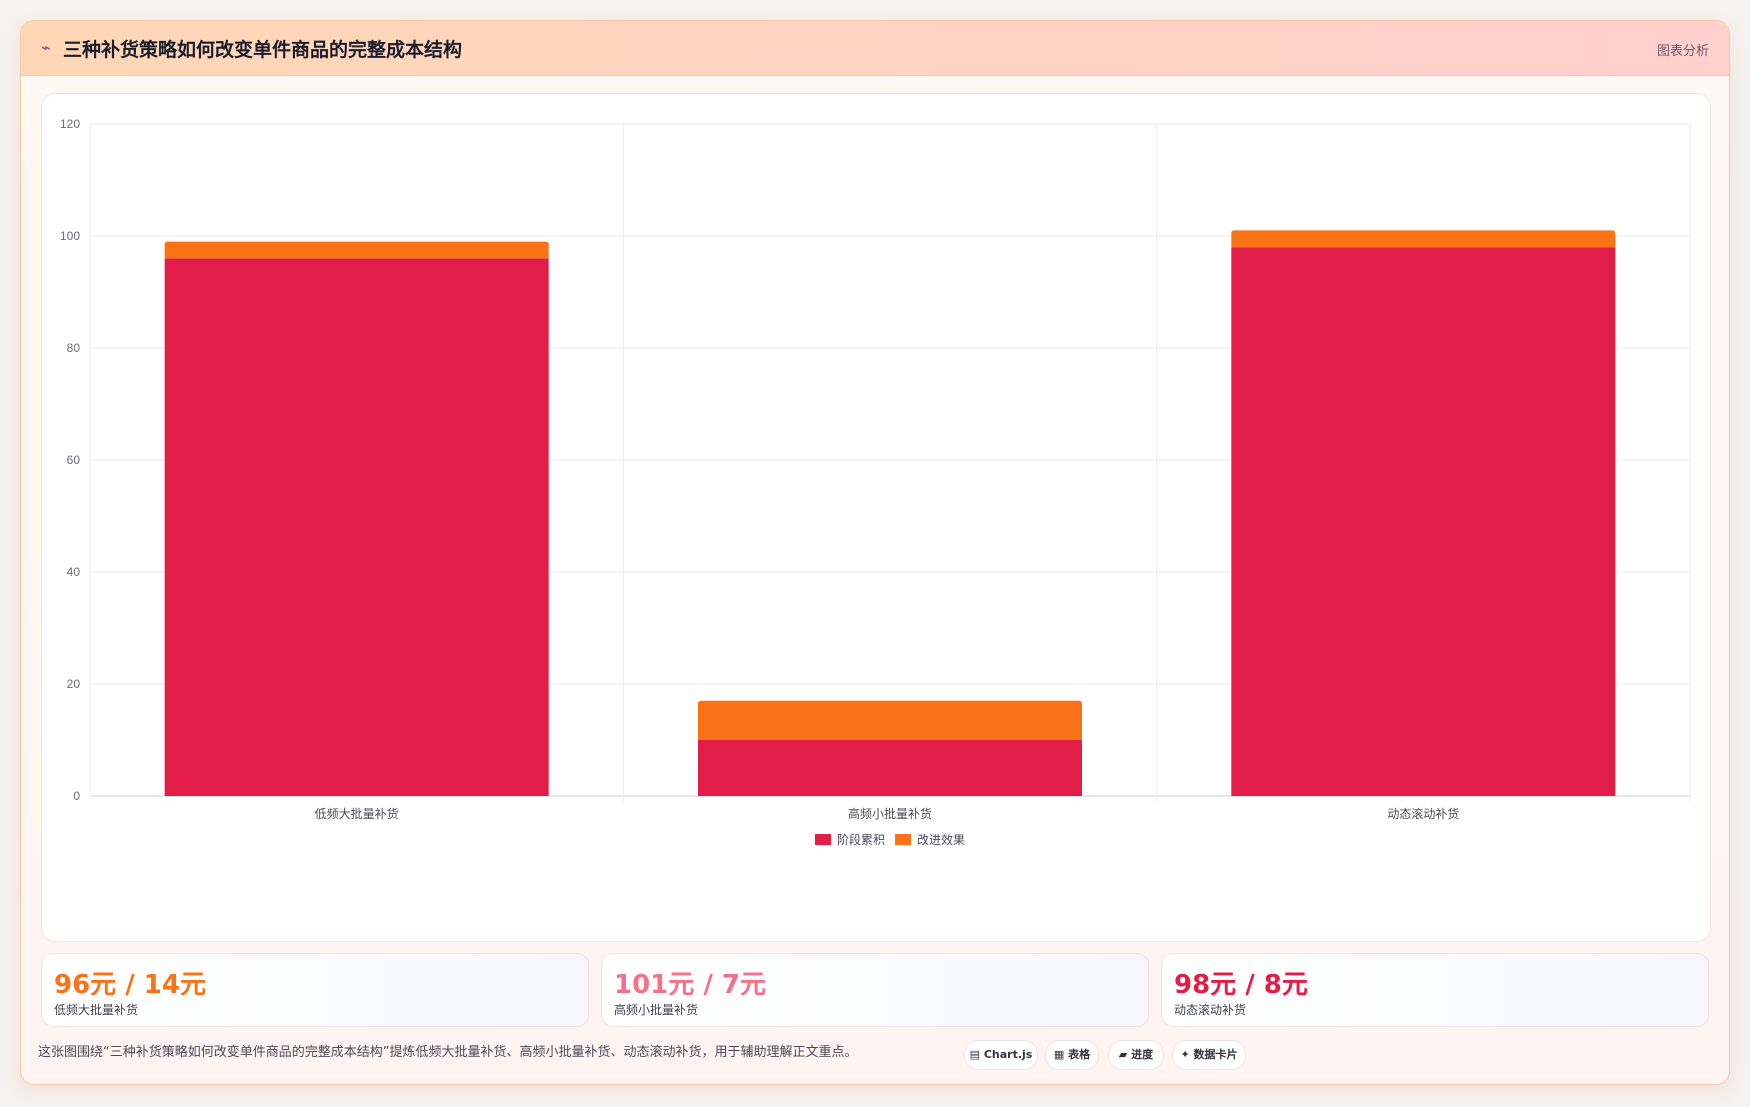 This screenshot has width=1750, height=1107. Describe the element at coordinates (875, 48) in the screenshot. I see `card-header: ⌁ 三种补货策略如何改变单件商品的完整成本结构 图表分析` at that location.